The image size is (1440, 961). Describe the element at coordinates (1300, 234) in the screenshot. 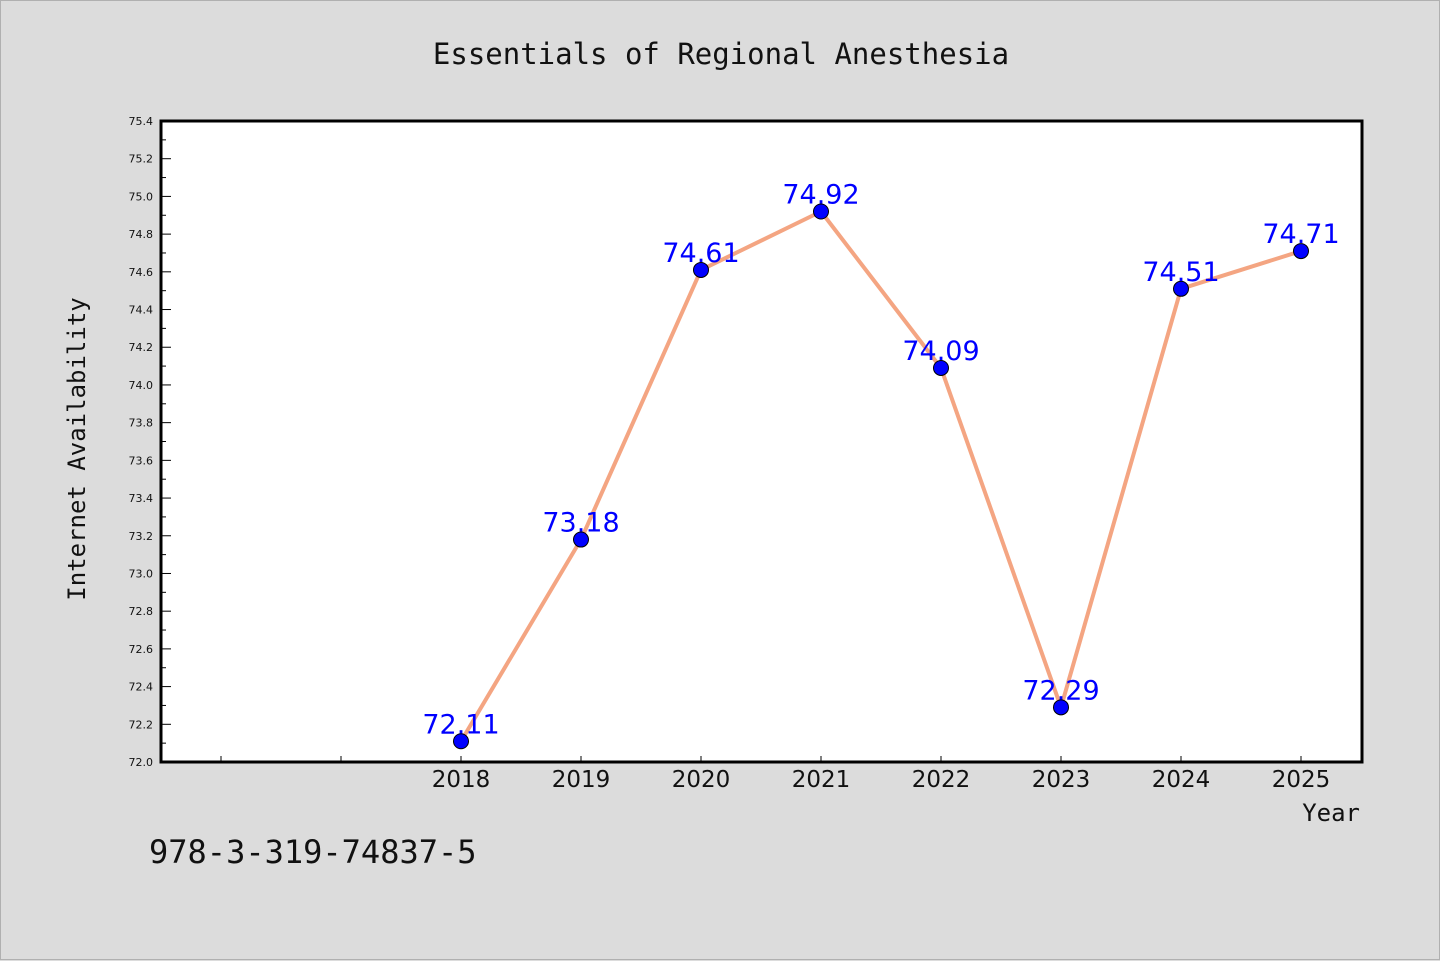

I see `data-label: 74.71` at that location.